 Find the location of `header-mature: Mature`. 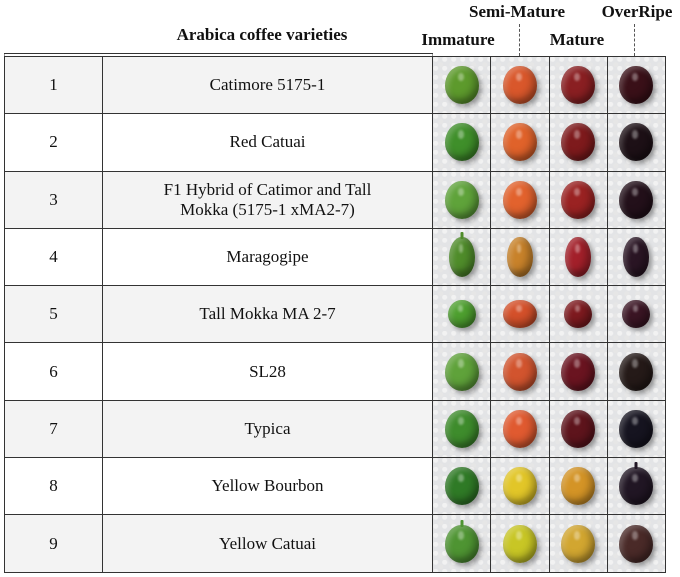

header-mature: Mature is located at coordinates (577, 39).